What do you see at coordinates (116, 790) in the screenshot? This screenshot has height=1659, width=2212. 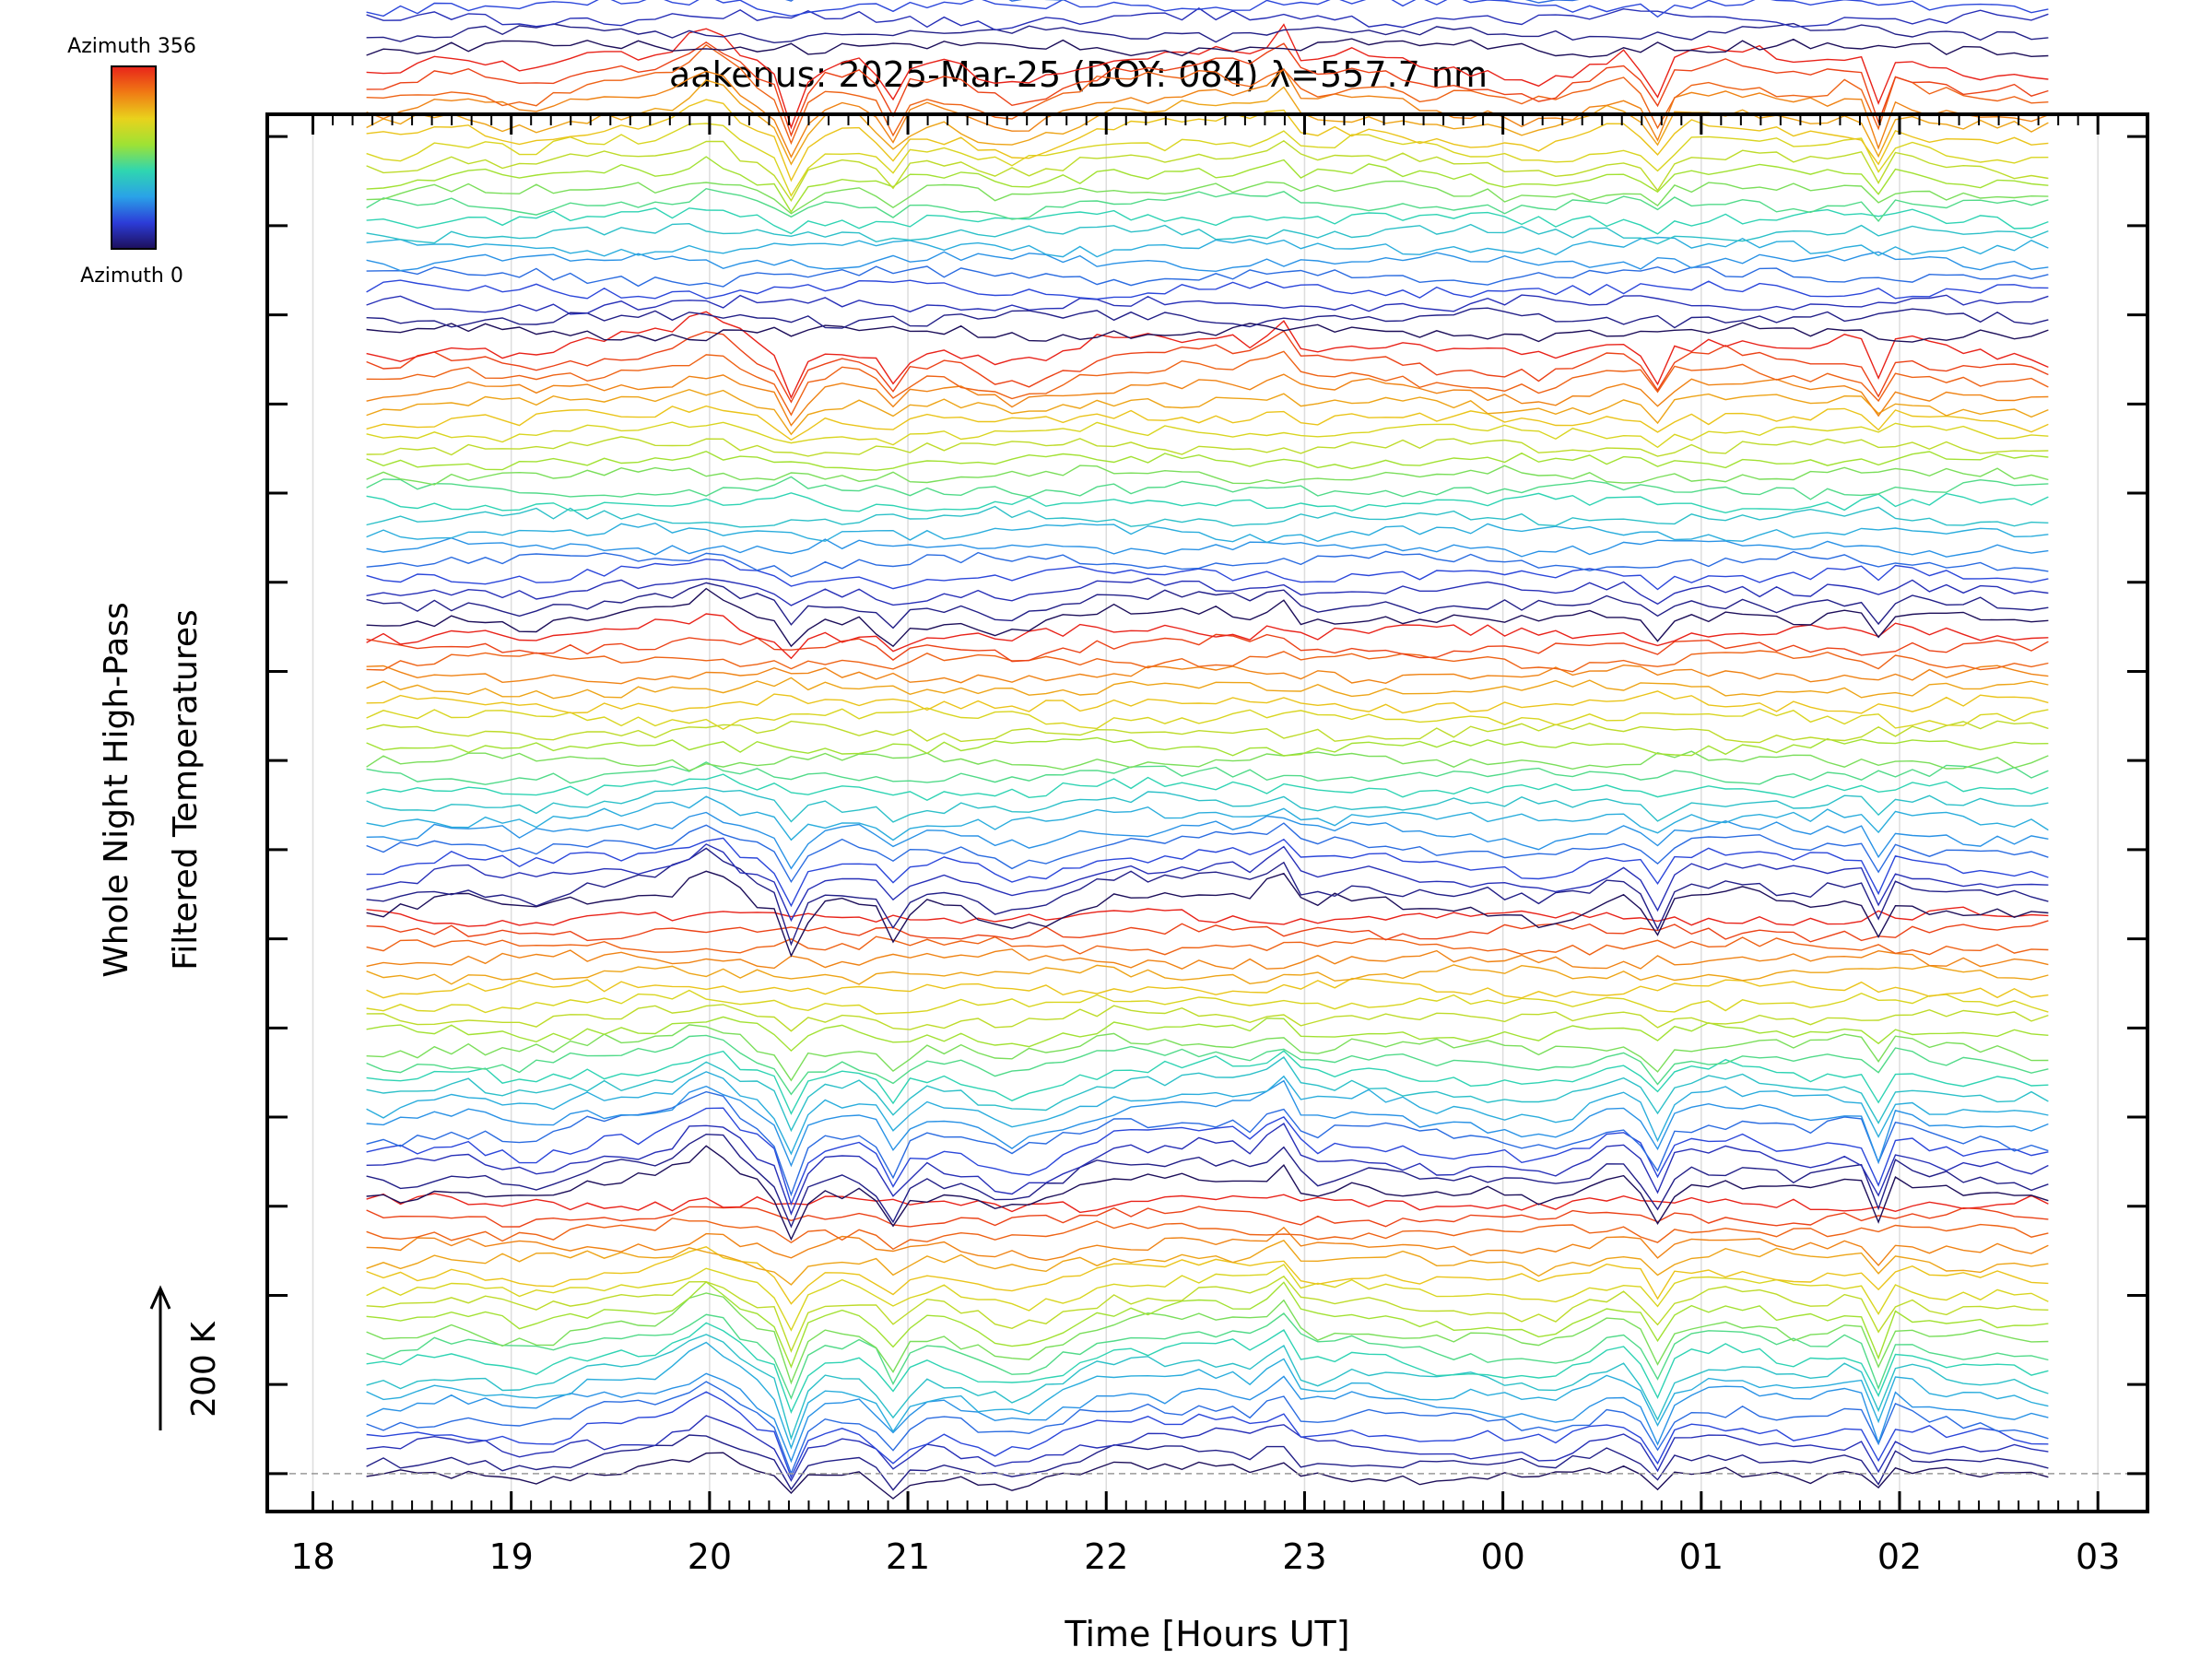 I see `y-axis-label-line1: Whole Night High-Pass` at bounding box center [116, 790].